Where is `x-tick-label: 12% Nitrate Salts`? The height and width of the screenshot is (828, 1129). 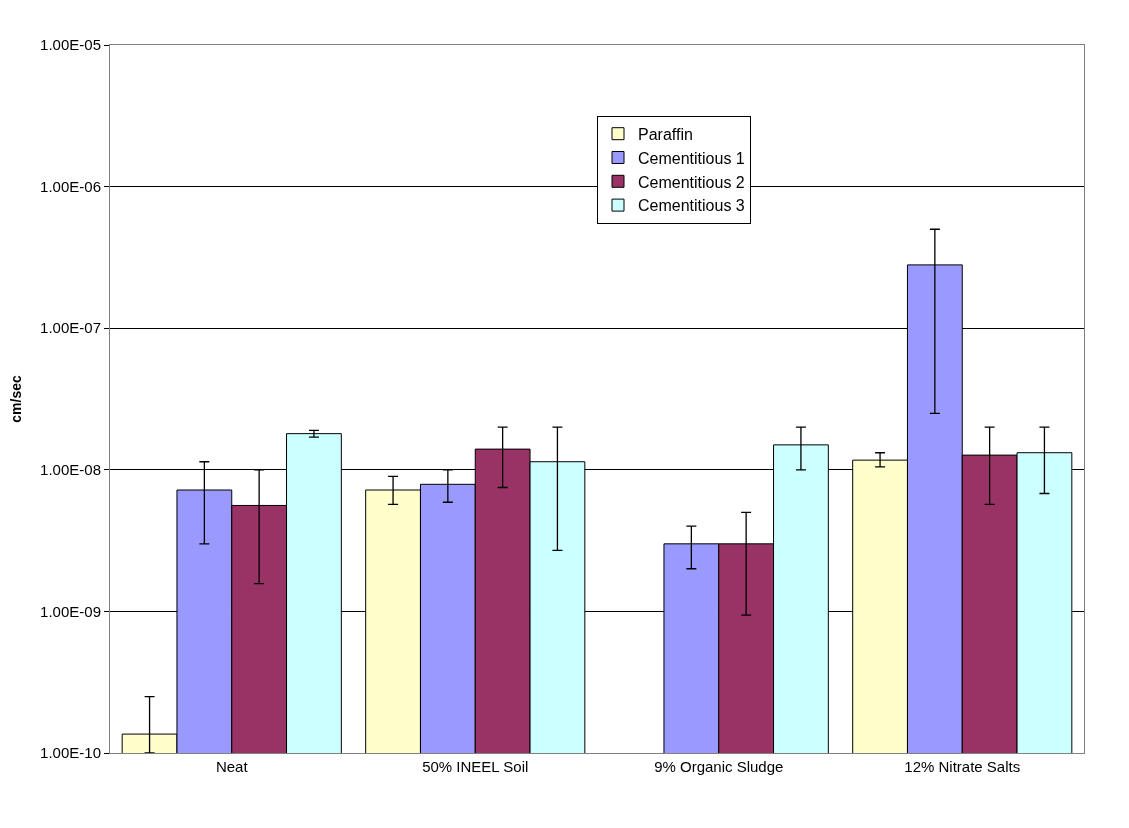 x-tick-label: 12% Nitrate Salts is located at coordinates (962, 766).